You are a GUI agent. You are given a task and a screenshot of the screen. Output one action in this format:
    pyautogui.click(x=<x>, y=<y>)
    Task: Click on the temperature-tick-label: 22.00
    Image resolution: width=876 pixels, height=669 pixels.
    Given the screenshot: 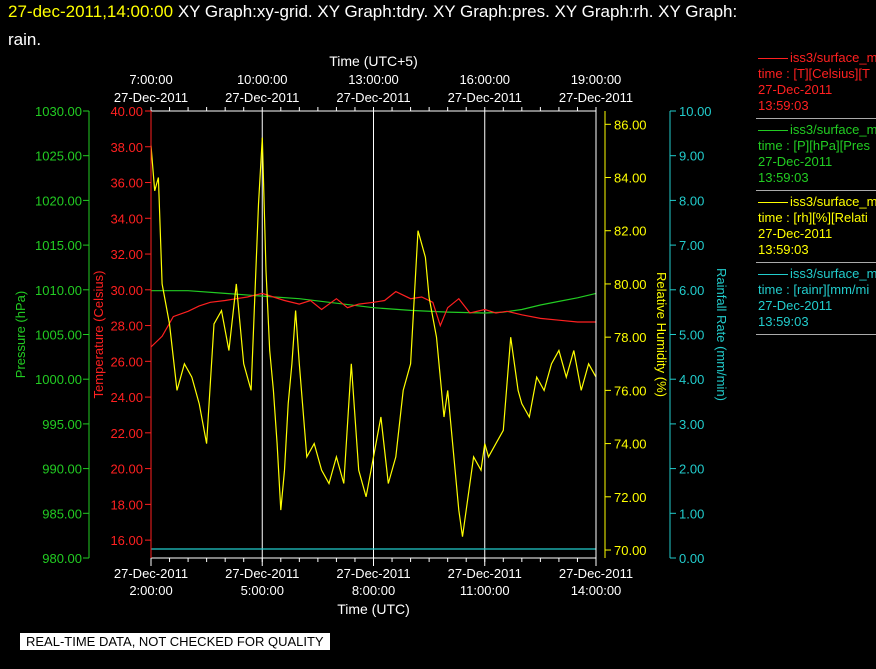 What is the action you would take?
    pyautogui.click(x=126, y=433)
    